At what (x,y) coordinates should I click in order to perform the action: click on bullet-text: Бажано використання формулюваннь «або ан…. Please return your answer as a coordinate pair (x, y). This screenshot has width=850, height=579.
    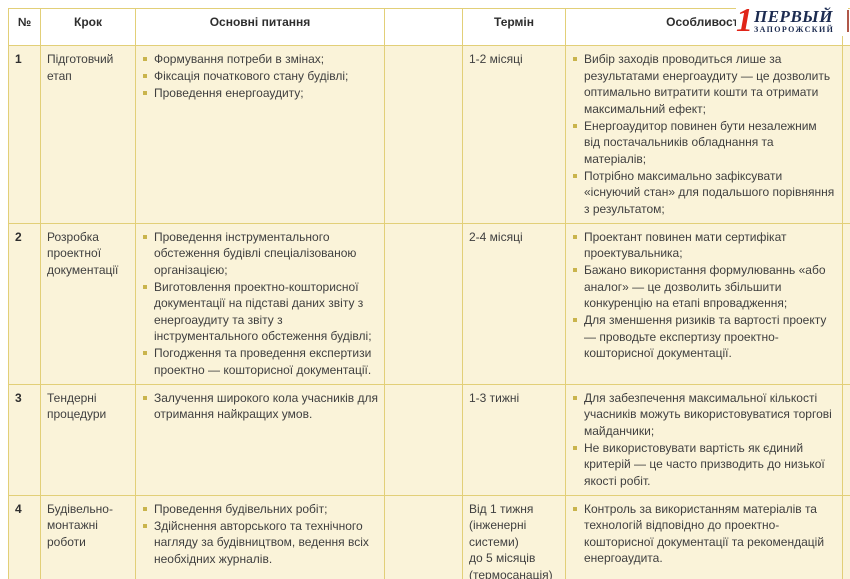
    Looking at the image, I should click on (705, 286).